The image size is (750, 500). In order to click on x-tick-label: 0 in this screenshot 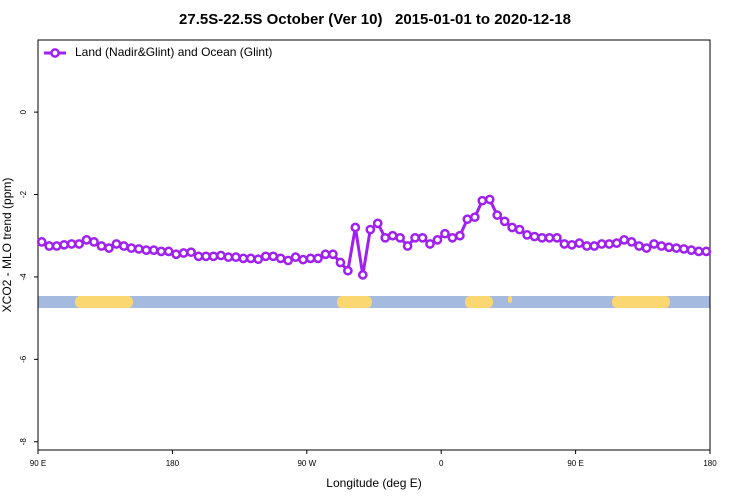, I will do `click(441, 463)`.